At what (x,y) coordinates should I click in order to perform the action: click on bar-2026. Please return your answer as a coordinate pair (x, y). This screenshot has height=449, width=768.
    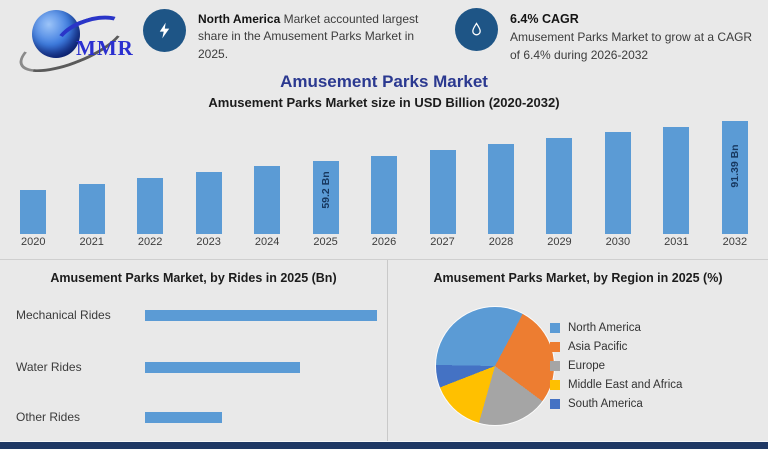
    Looking at the image, I should click on (384, 195).